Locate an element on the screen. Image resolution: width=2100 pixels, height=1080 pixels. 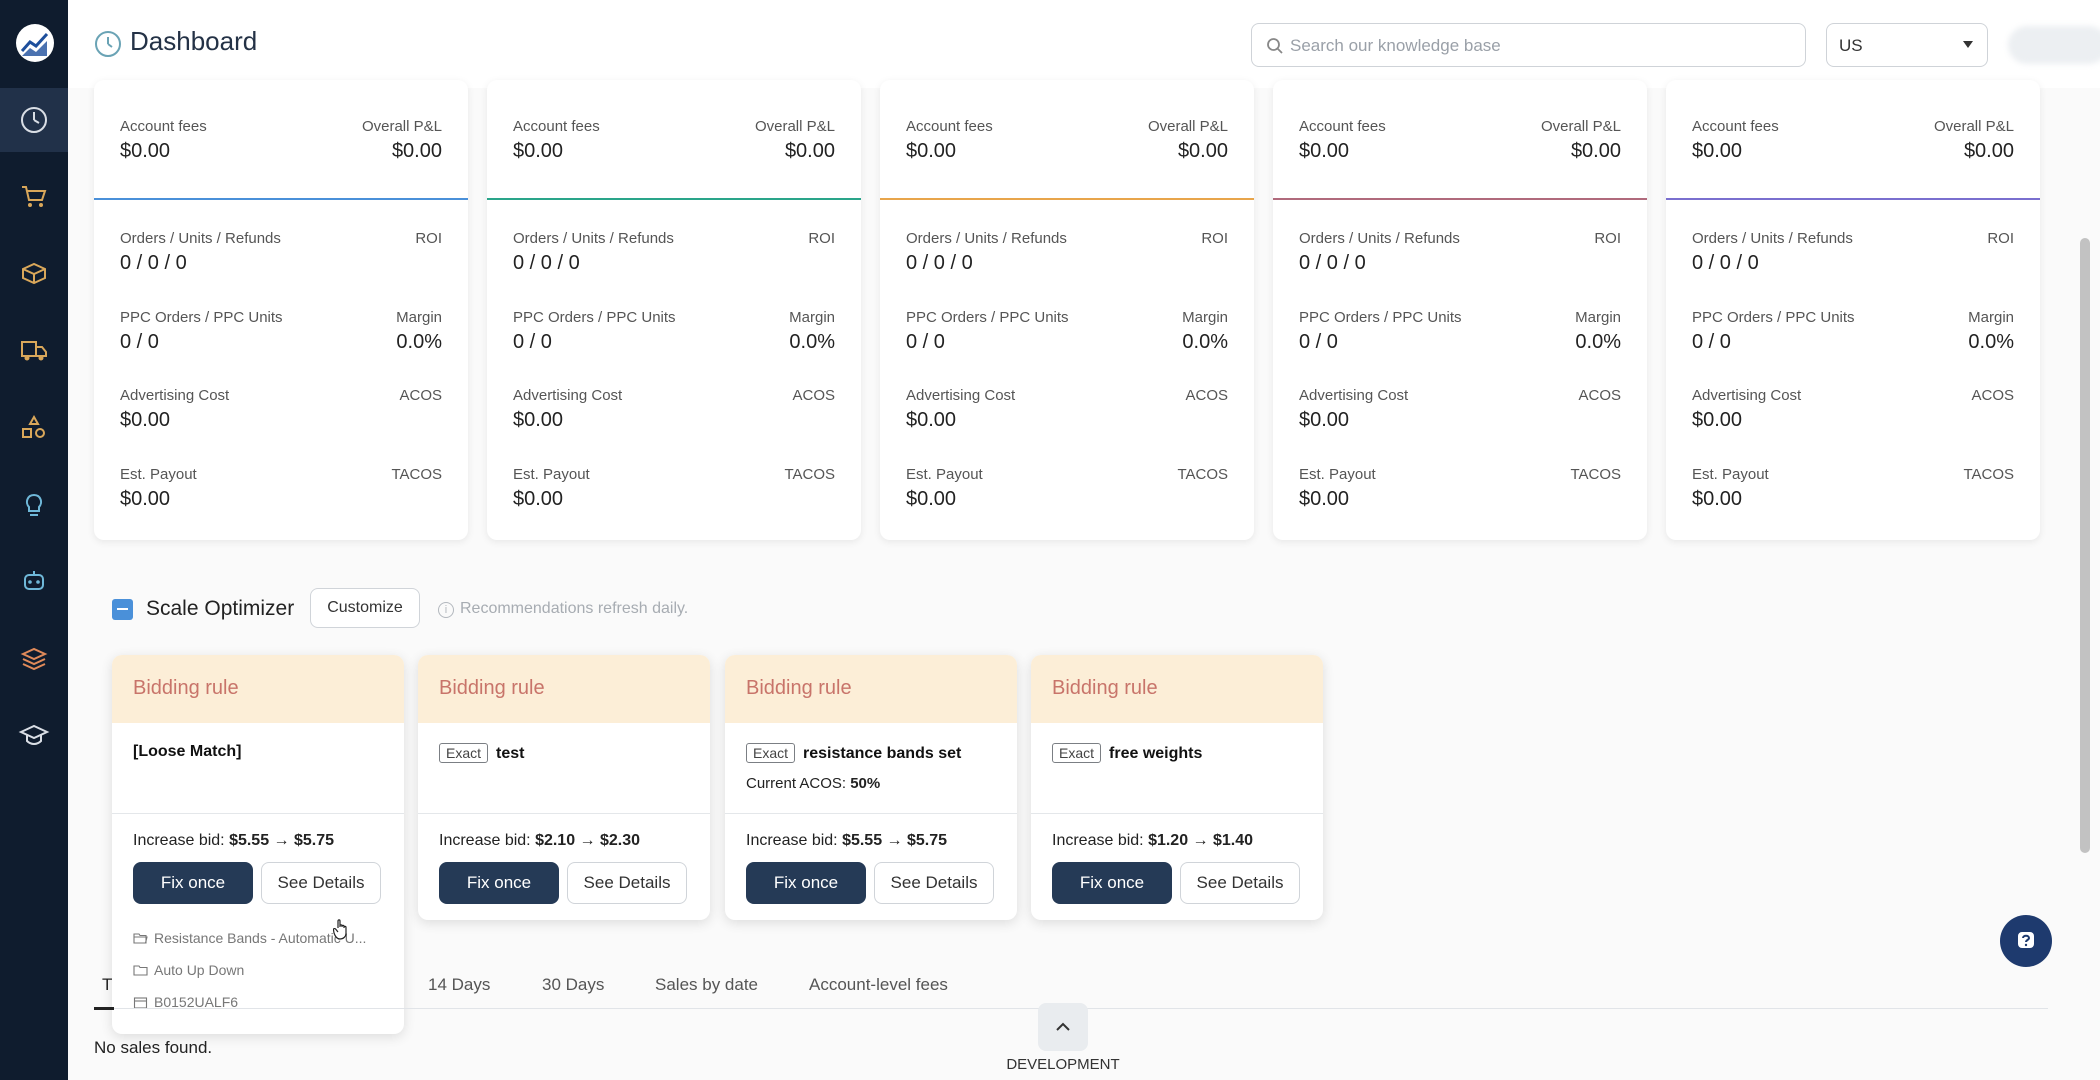
sidebar-item-academy is located at coordinates (34, 735).